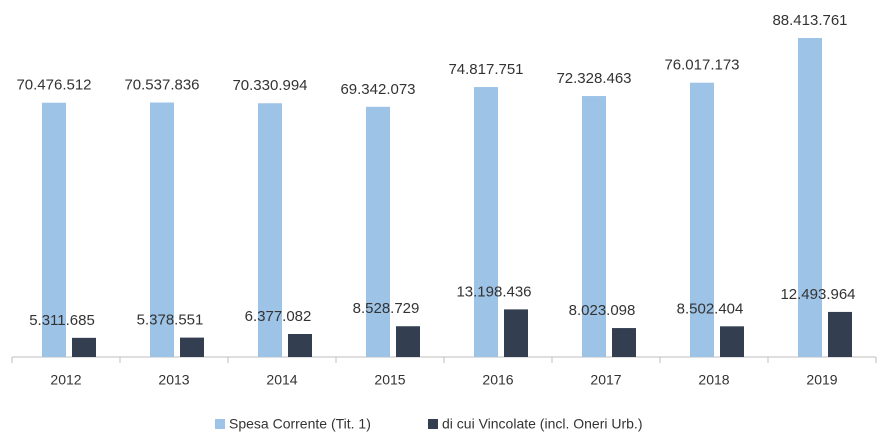  What do you see at coordinates (605, 380) in the screenshot?
I see `x-tick-label: 2017` at bounding box center [605, 380].